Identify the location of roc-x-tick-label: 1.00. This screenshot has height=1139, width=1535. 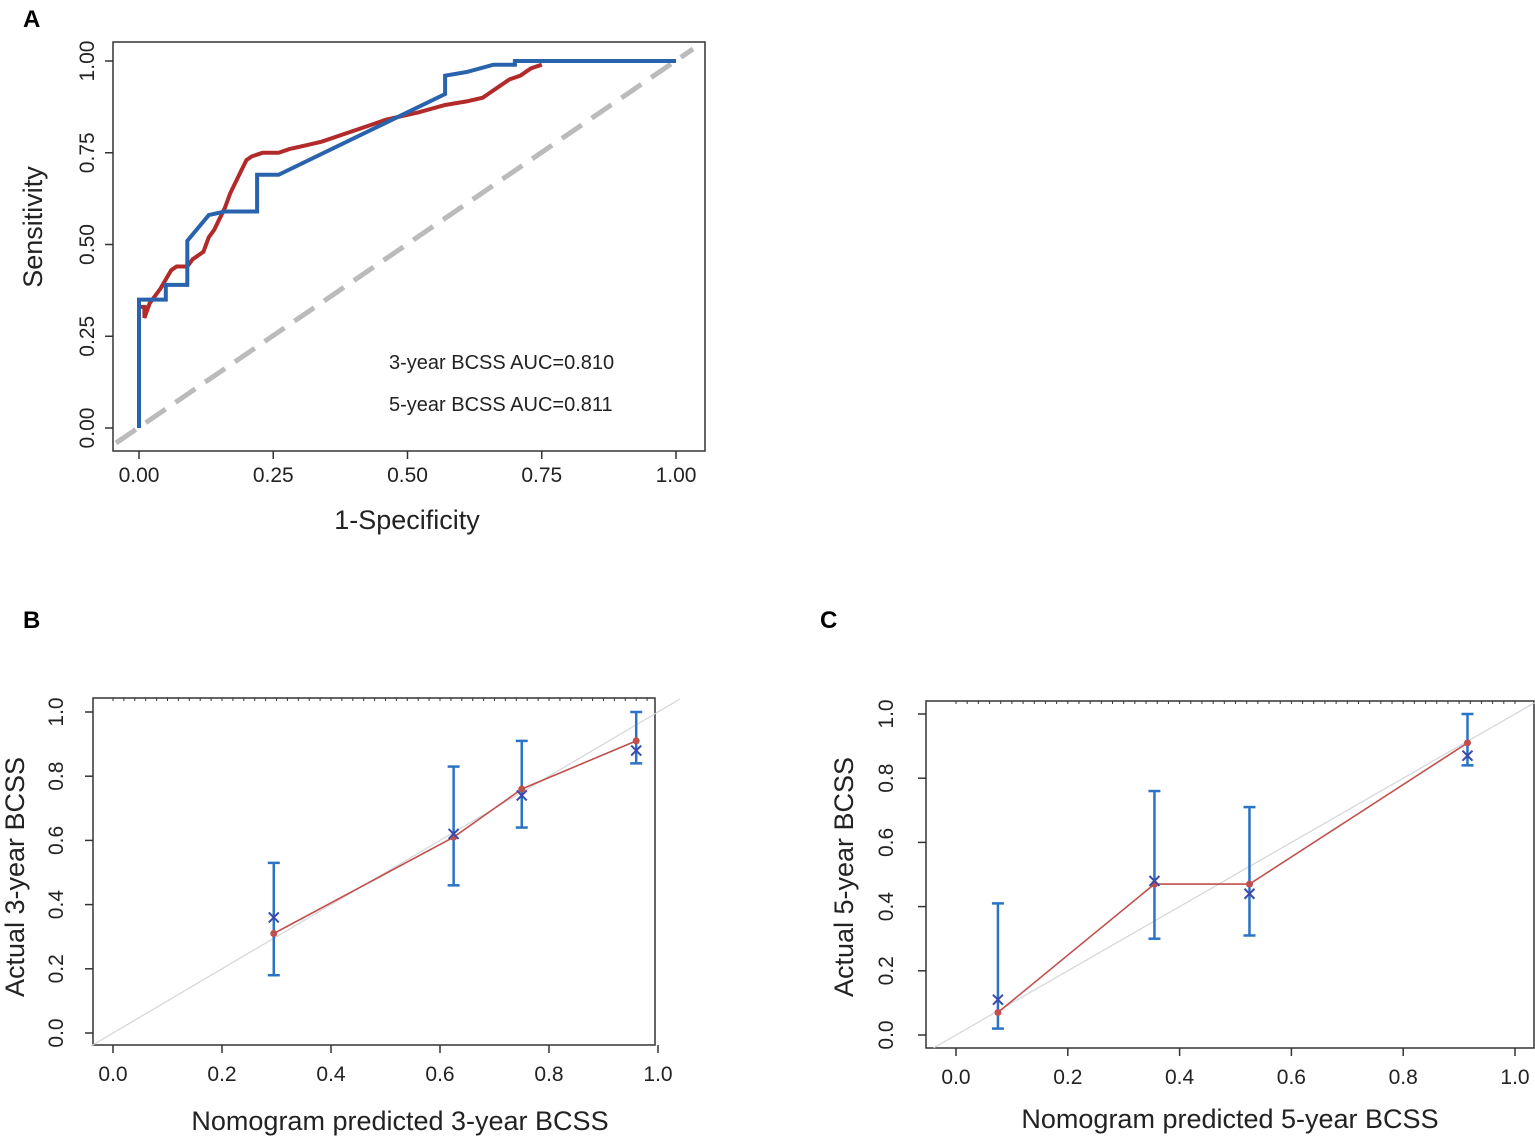
(676, 475).